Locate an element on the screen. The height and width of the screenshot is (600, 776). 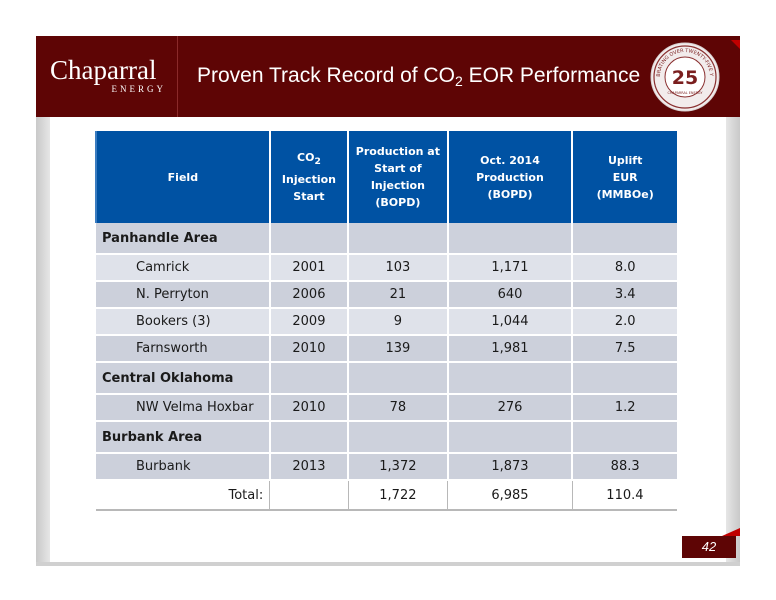
logo-wordmark: Chaparral is located at coordinates (103, 70).